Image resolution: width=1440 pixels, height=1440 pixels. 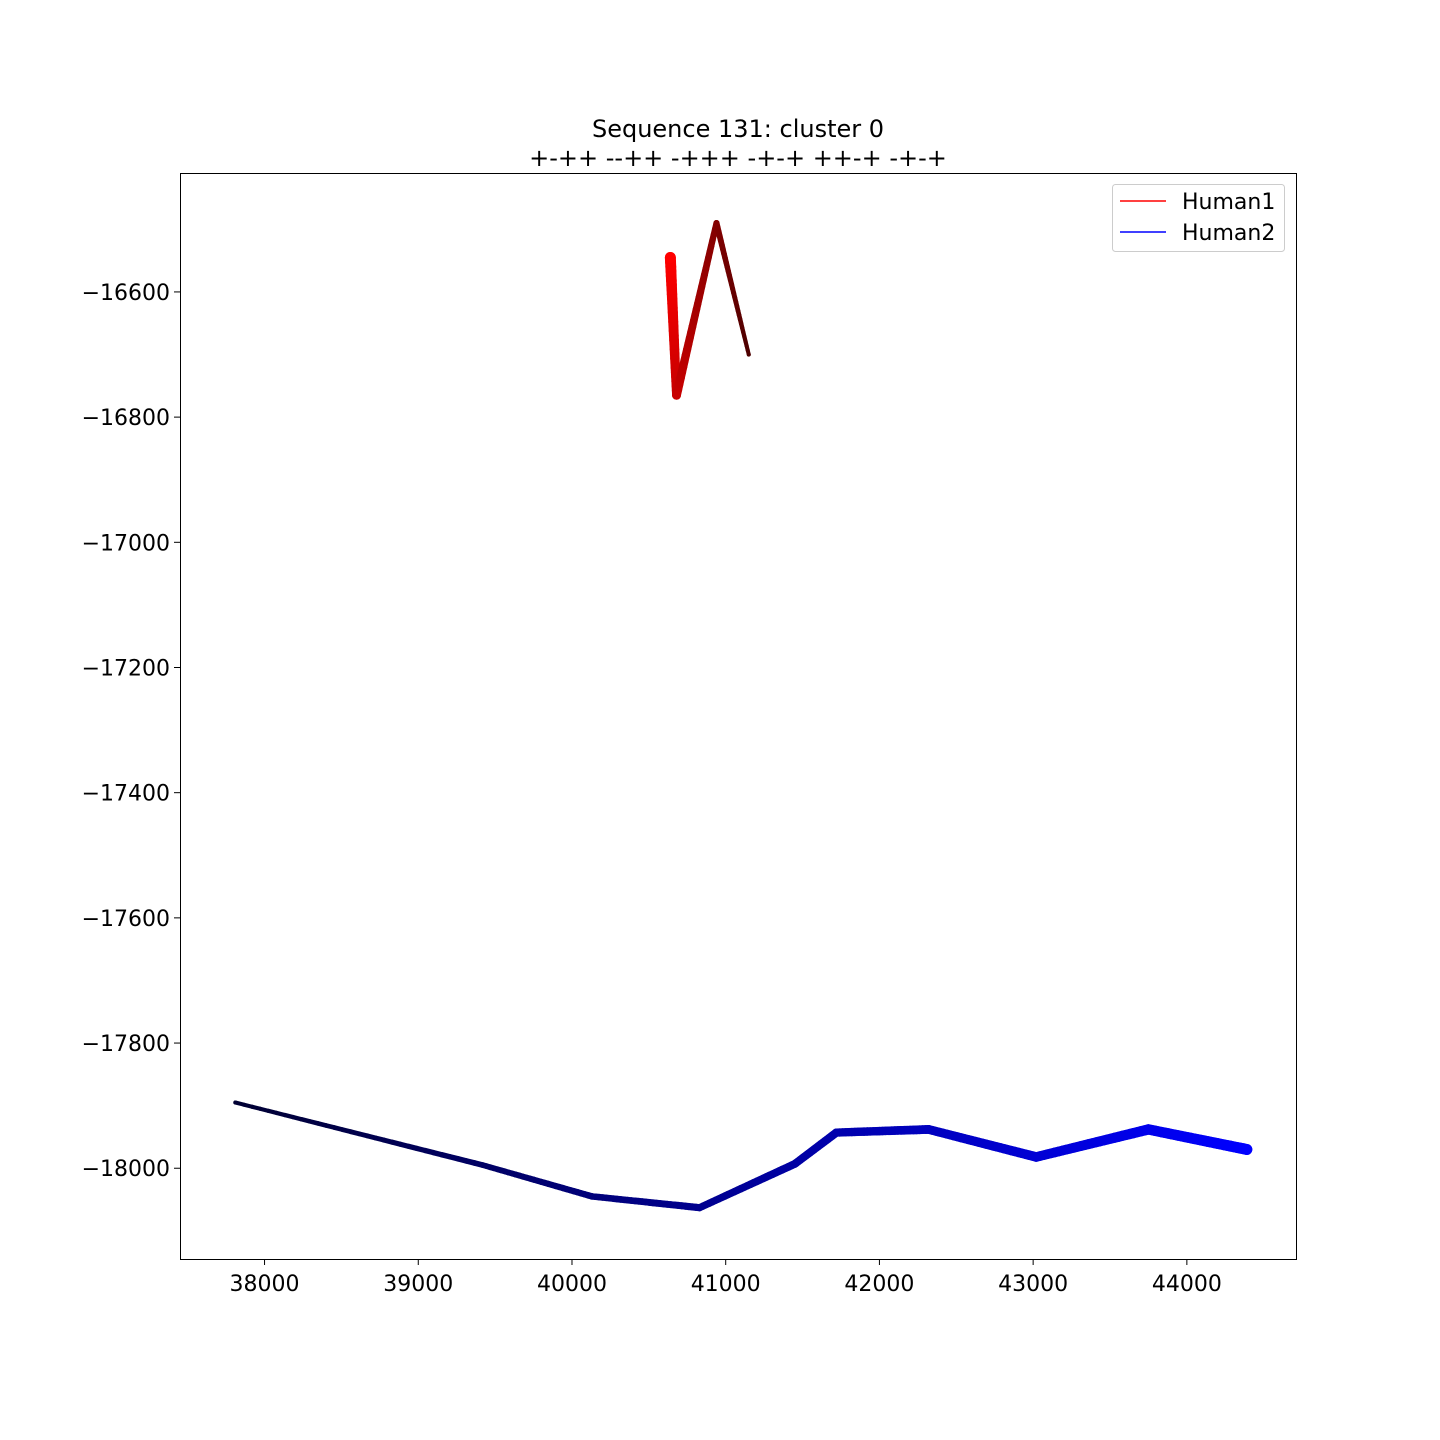 What do you see at coordinates (1033, 1284) in the screenshot?
I see `x-tick-label: 43000` at bounding box center [1033, 1284].